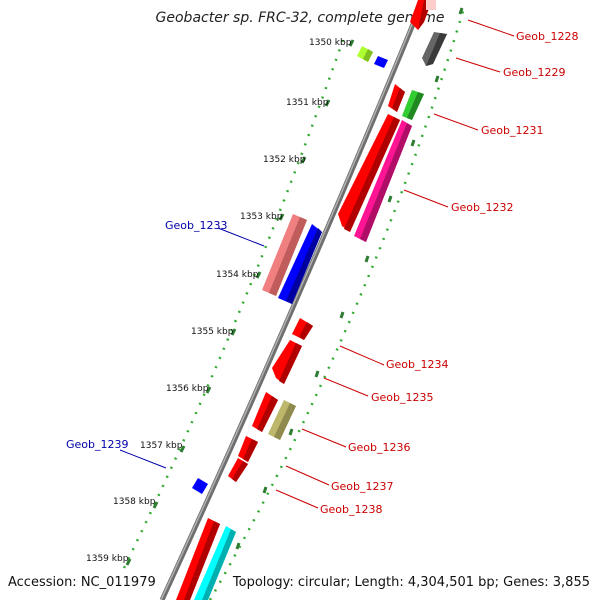 This screenshot has width=600, height=600. What do you see at coordinates (261, 217) in the screenshot?
I see `kbp-tick-label: 1353 kbp` at bounding box center [261, 217].